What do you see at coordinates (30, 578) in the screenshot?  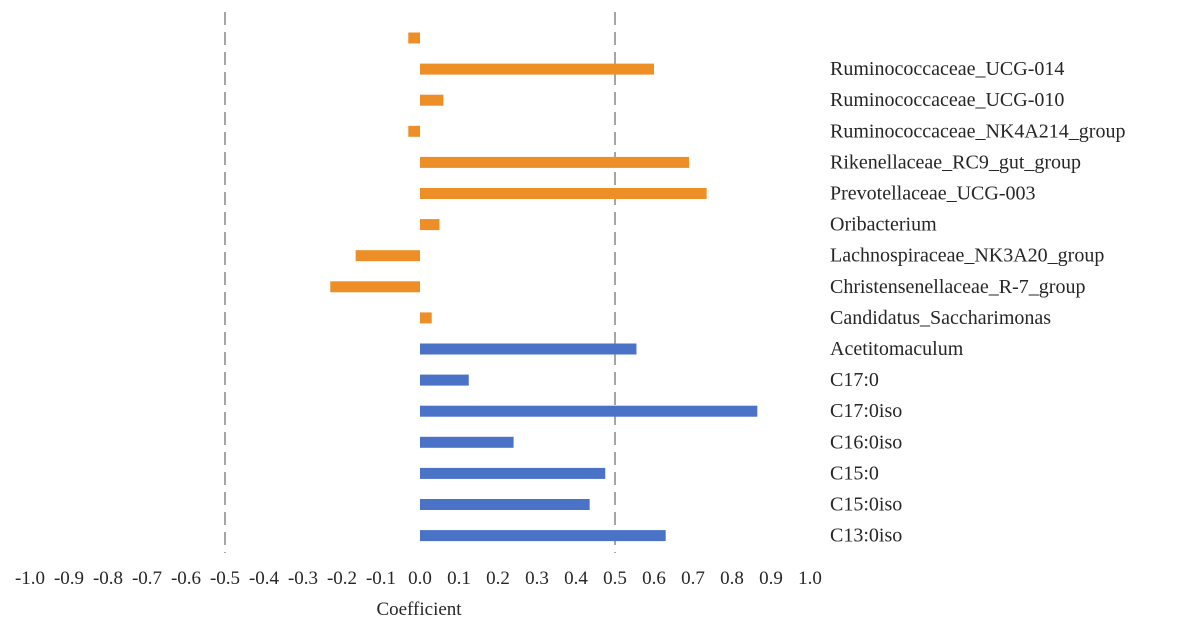 I see `x-tick-label-0: -1.0` at bounding box center [30, 578].